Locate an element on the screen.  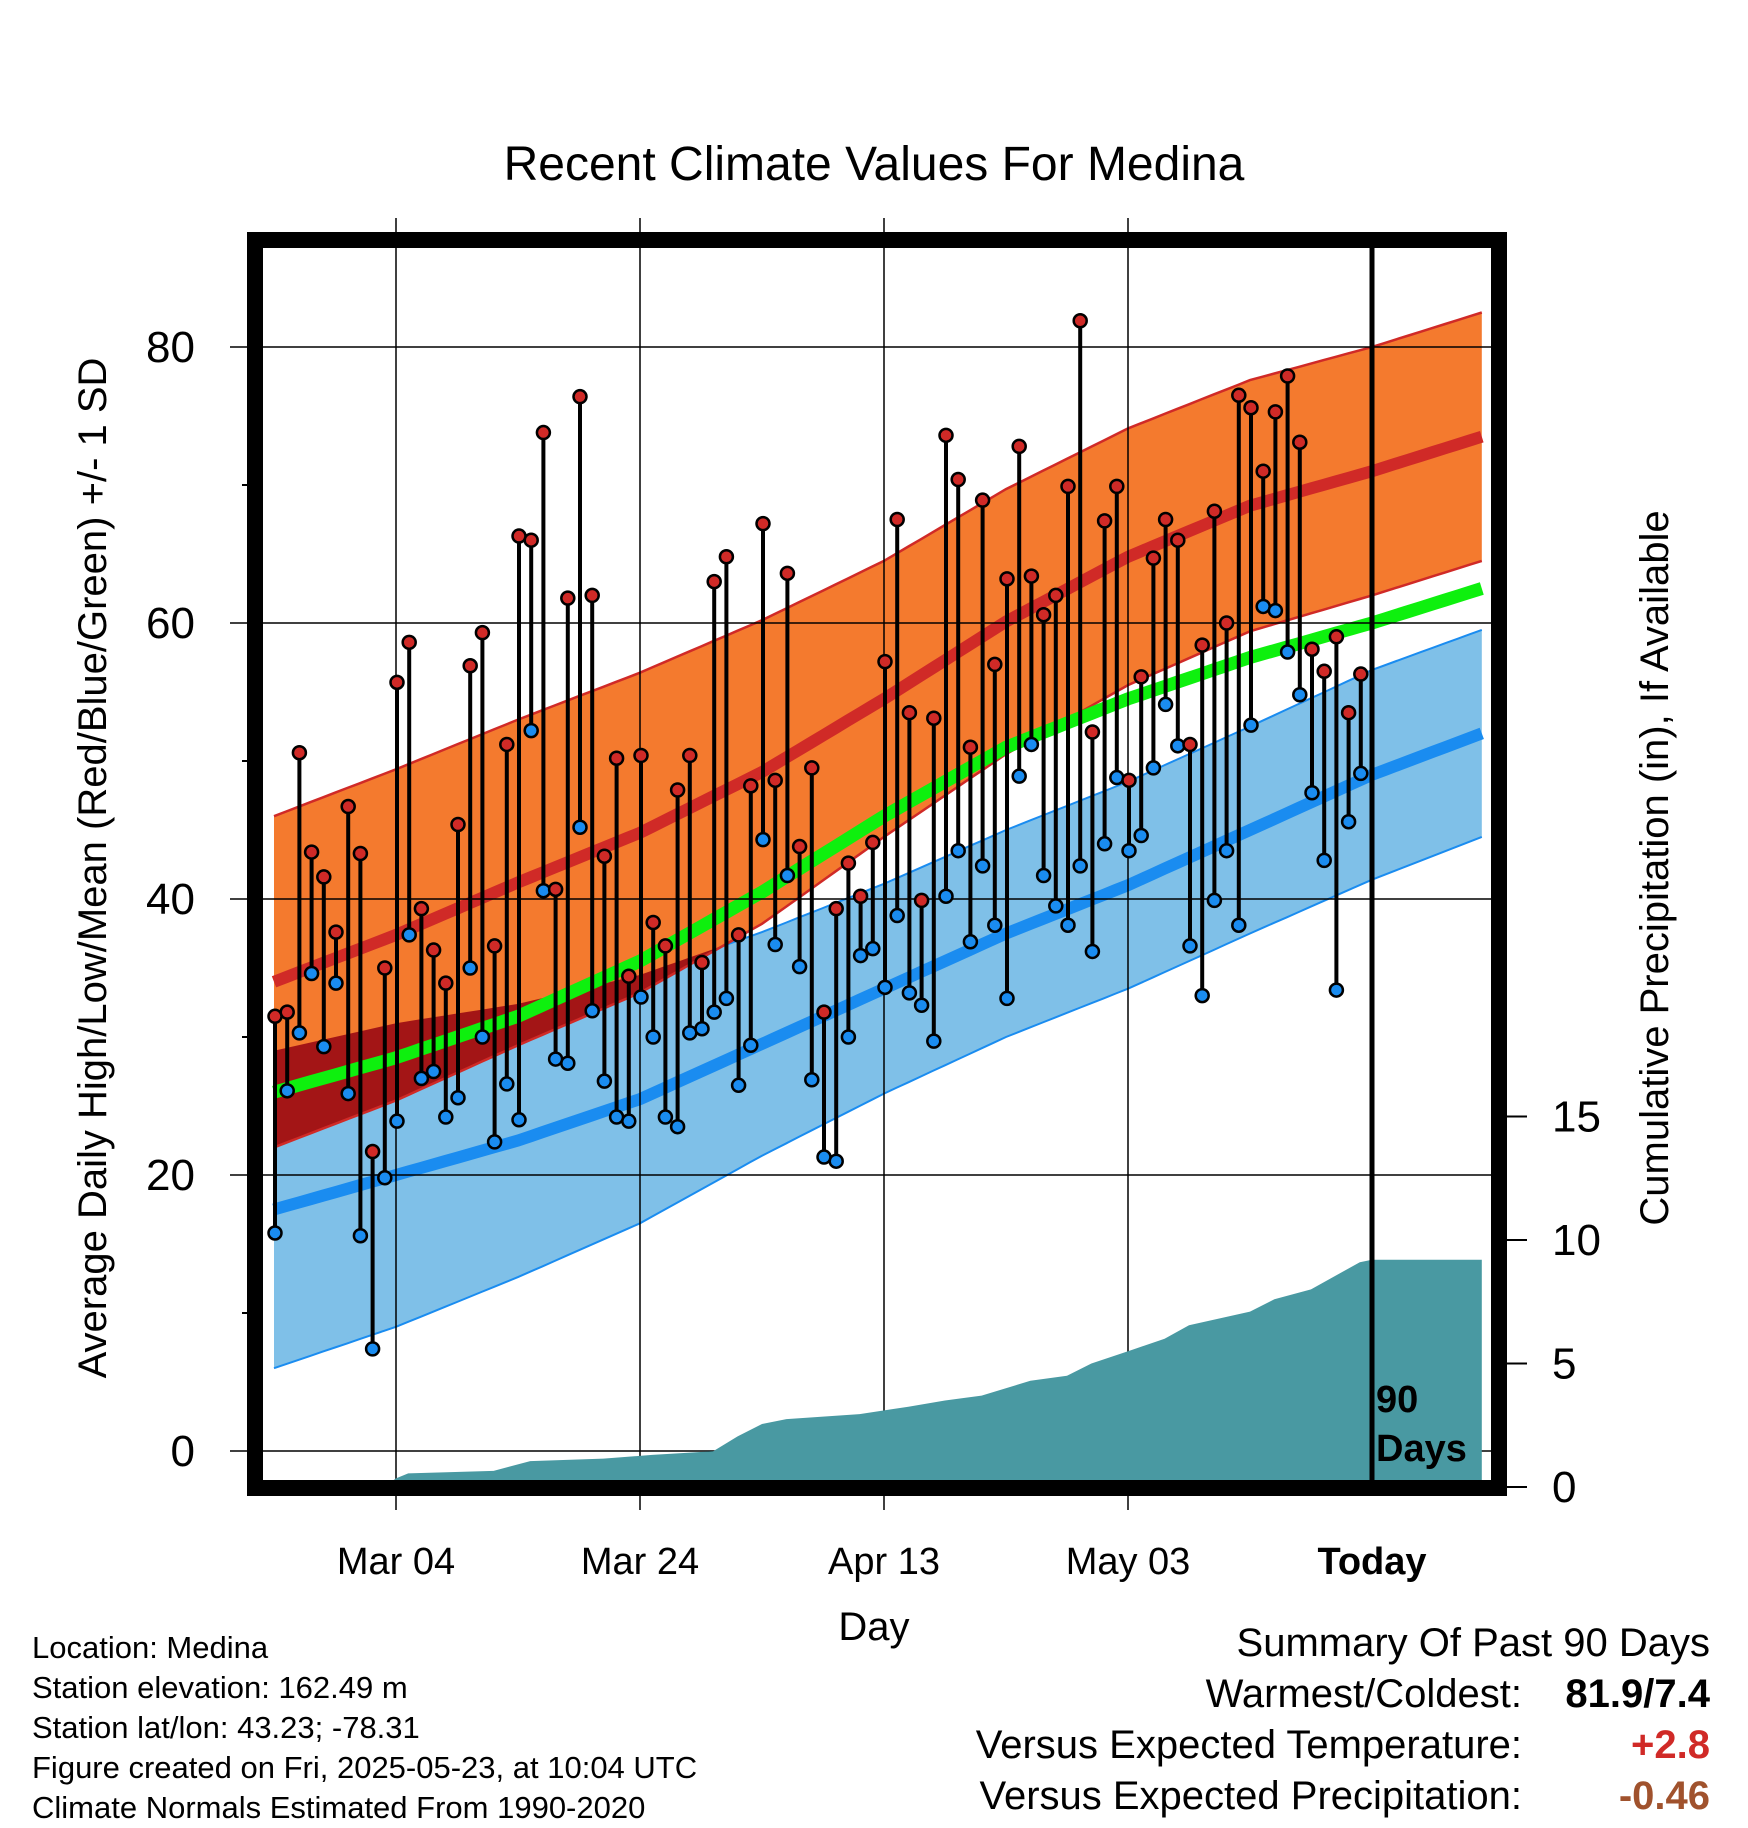
y-tick-label: 20 is located at coordinates (170, 1175).